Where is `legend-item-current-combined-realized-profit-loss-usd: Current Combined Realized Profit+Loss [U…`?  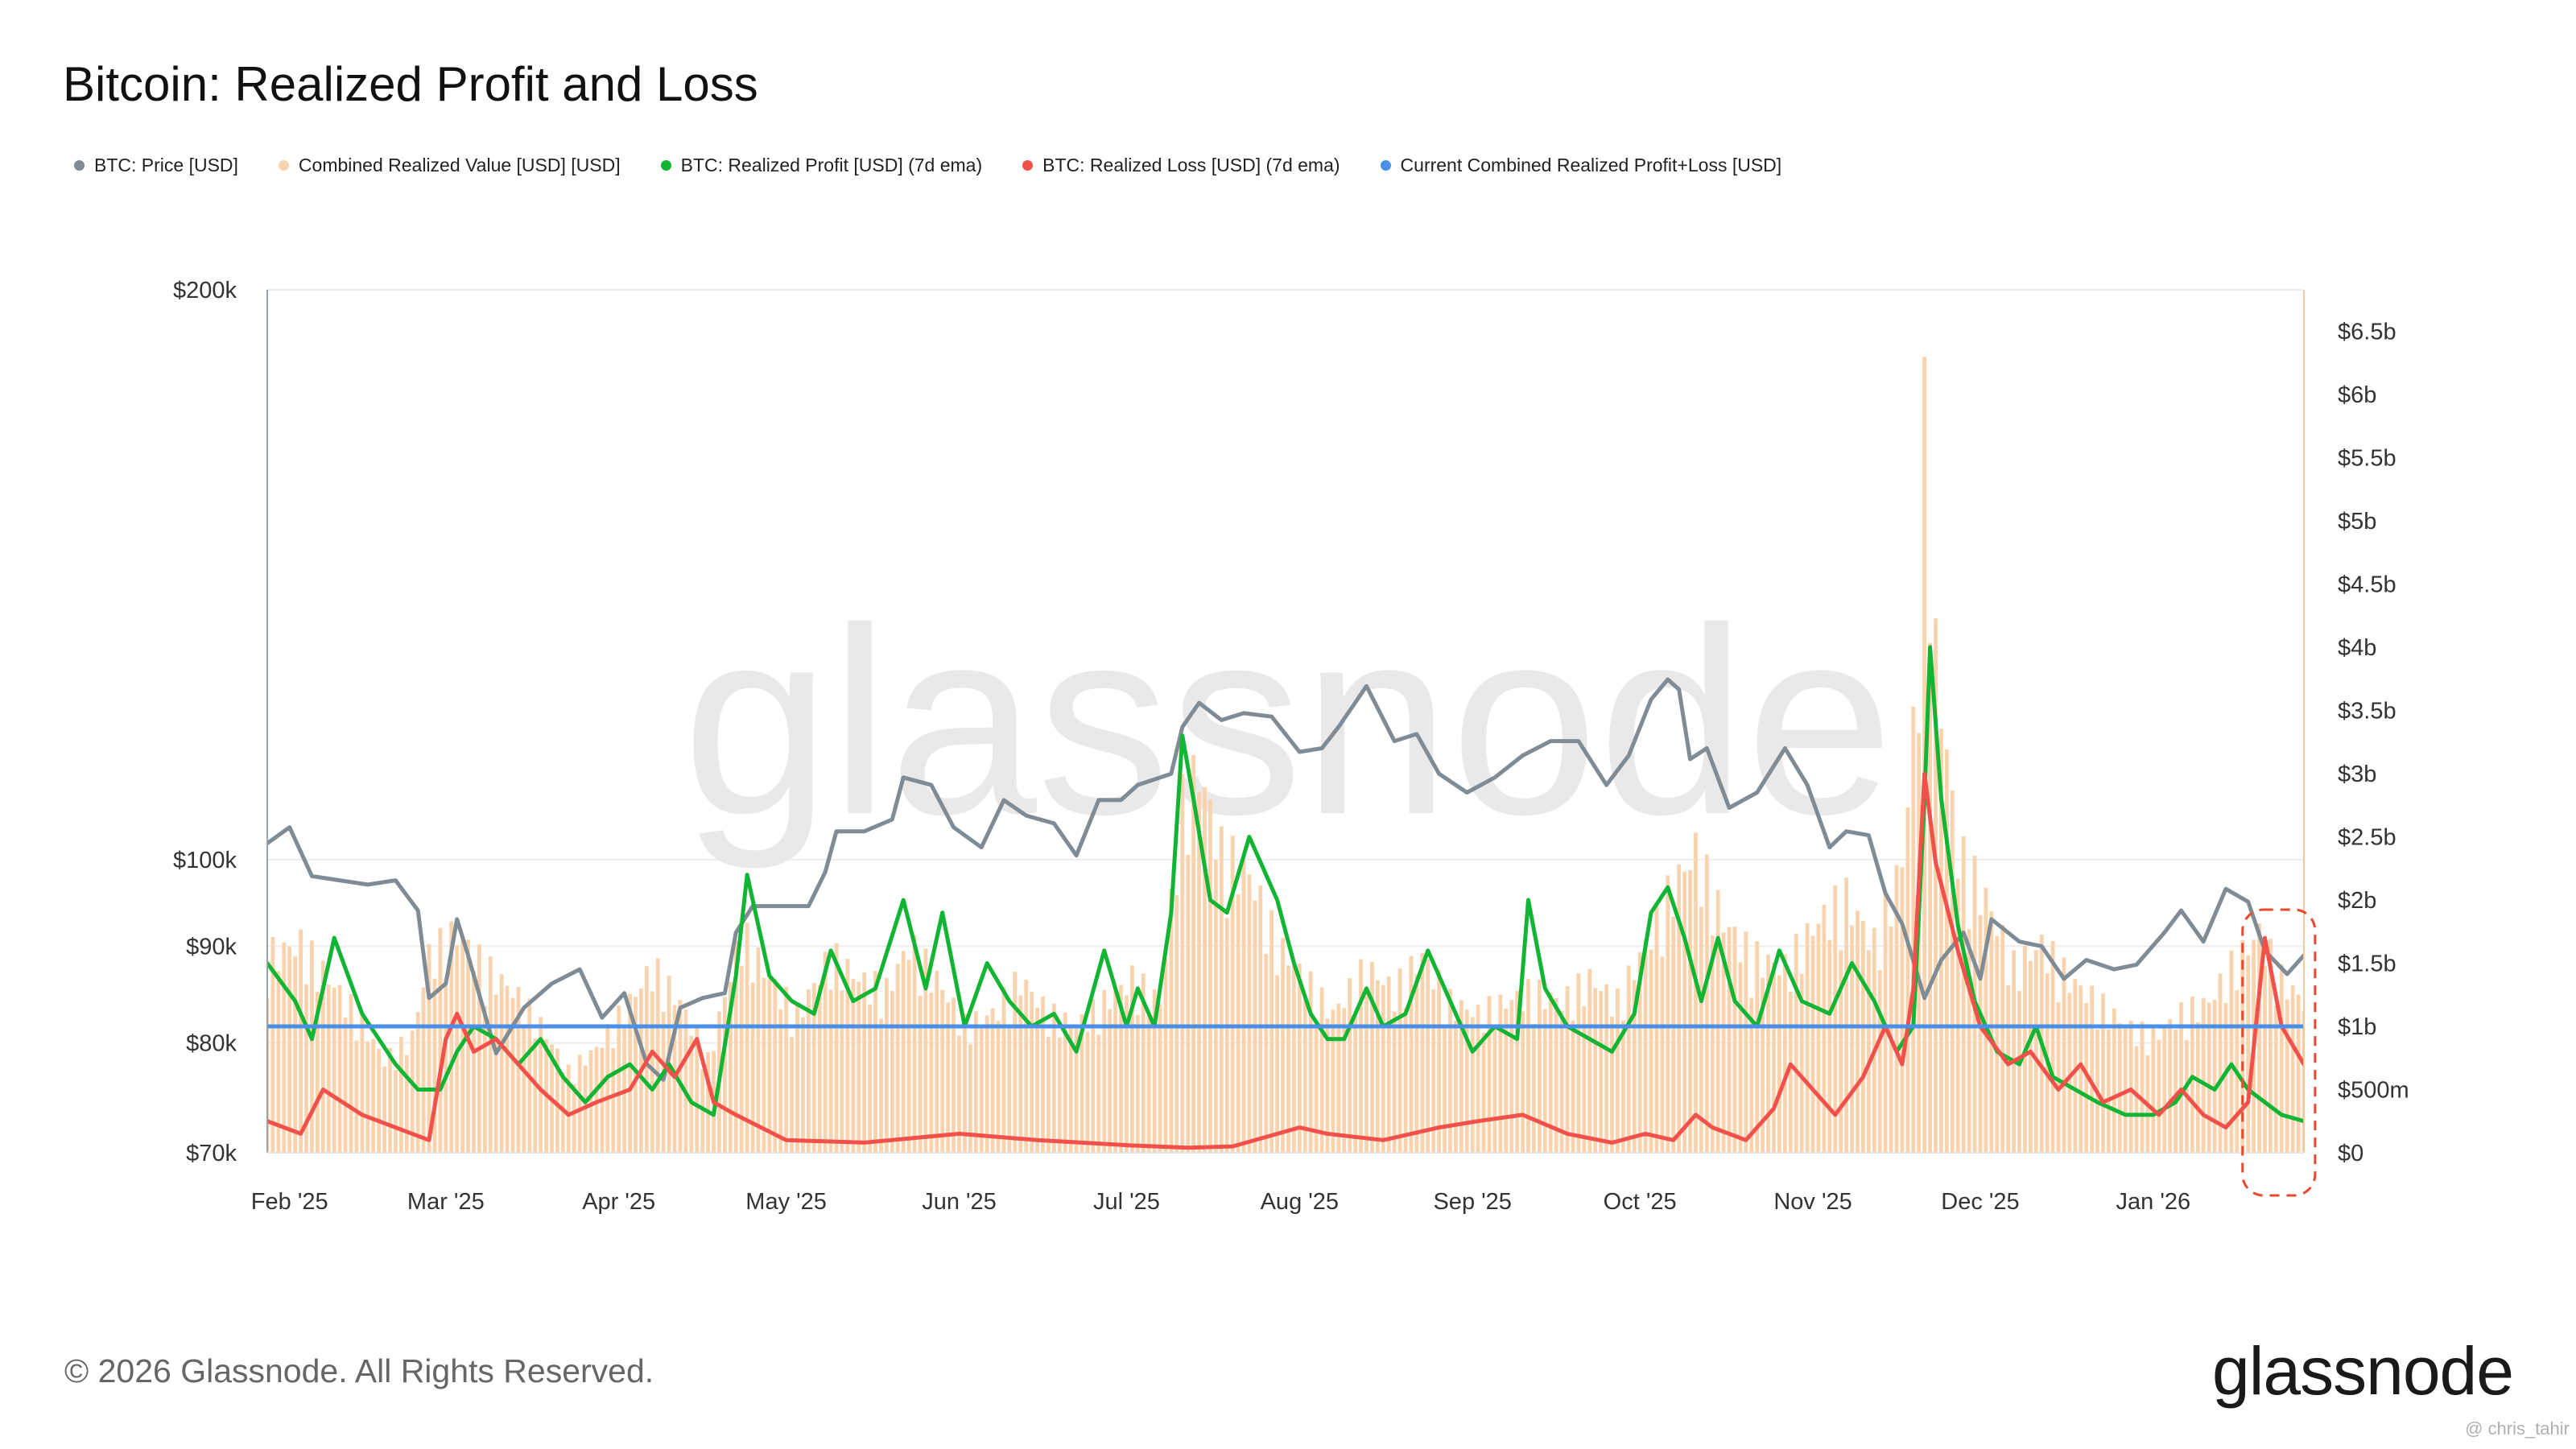
legend-item-current-combined-realized-profit-loss-usd: Current Combined Realized Profit+Loss [U… is located at coordinates (1581, 165).